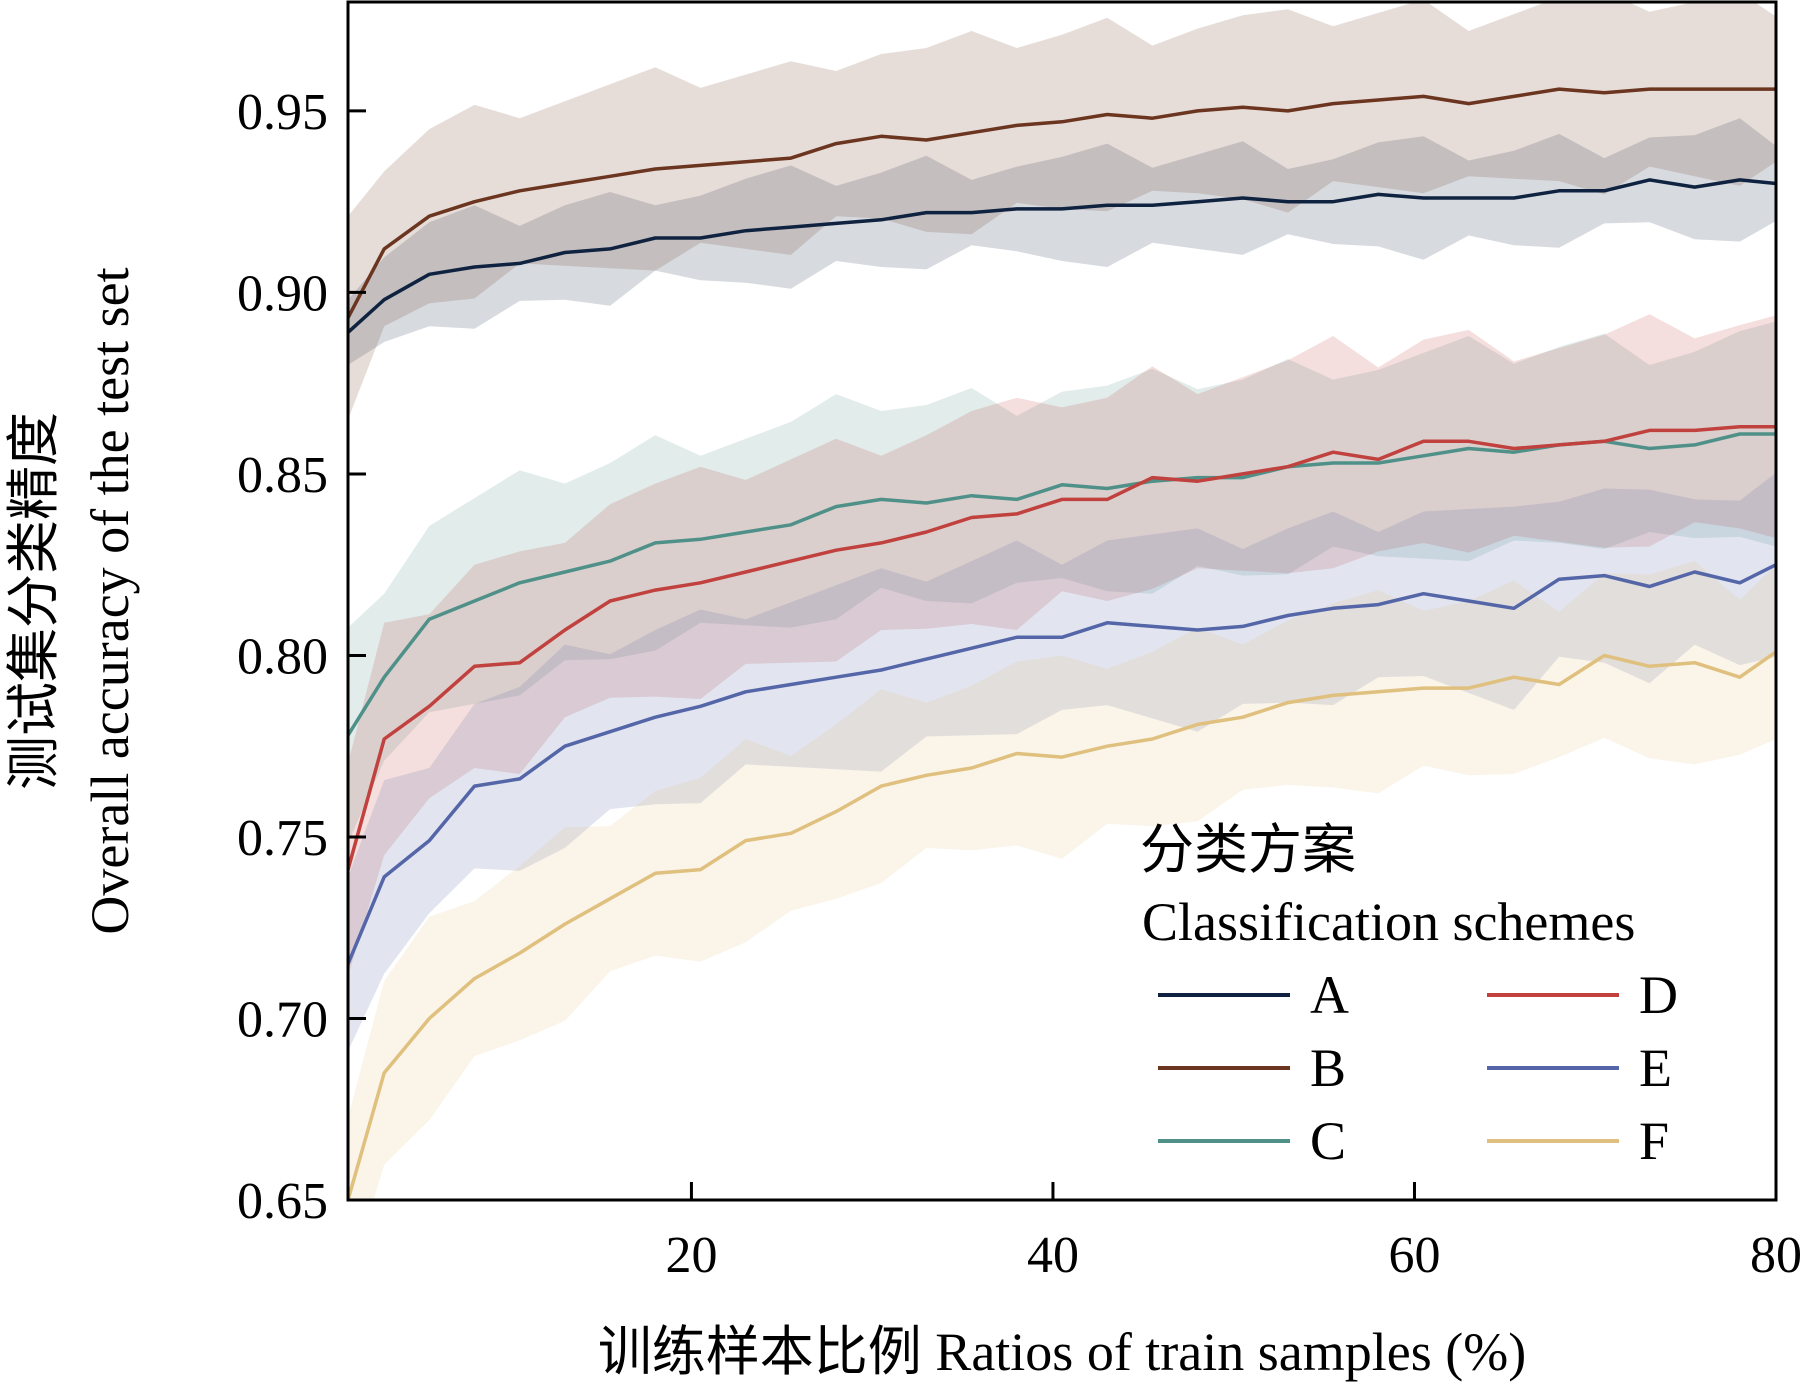 This screenshot has width=1812, height=1387. What do you see at coordinates (282, 293) in the screenshot?
I see `y-tick-label: 0.90` at bounding box center [282, 293].